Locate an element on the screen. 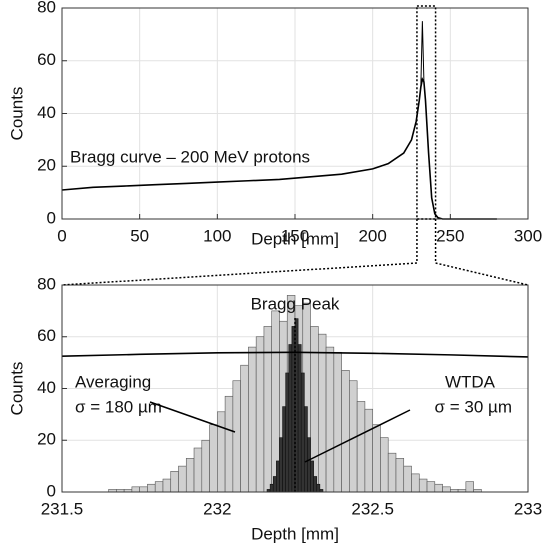 The image size is (550, 555). curve is located at coordinates (422, 54).